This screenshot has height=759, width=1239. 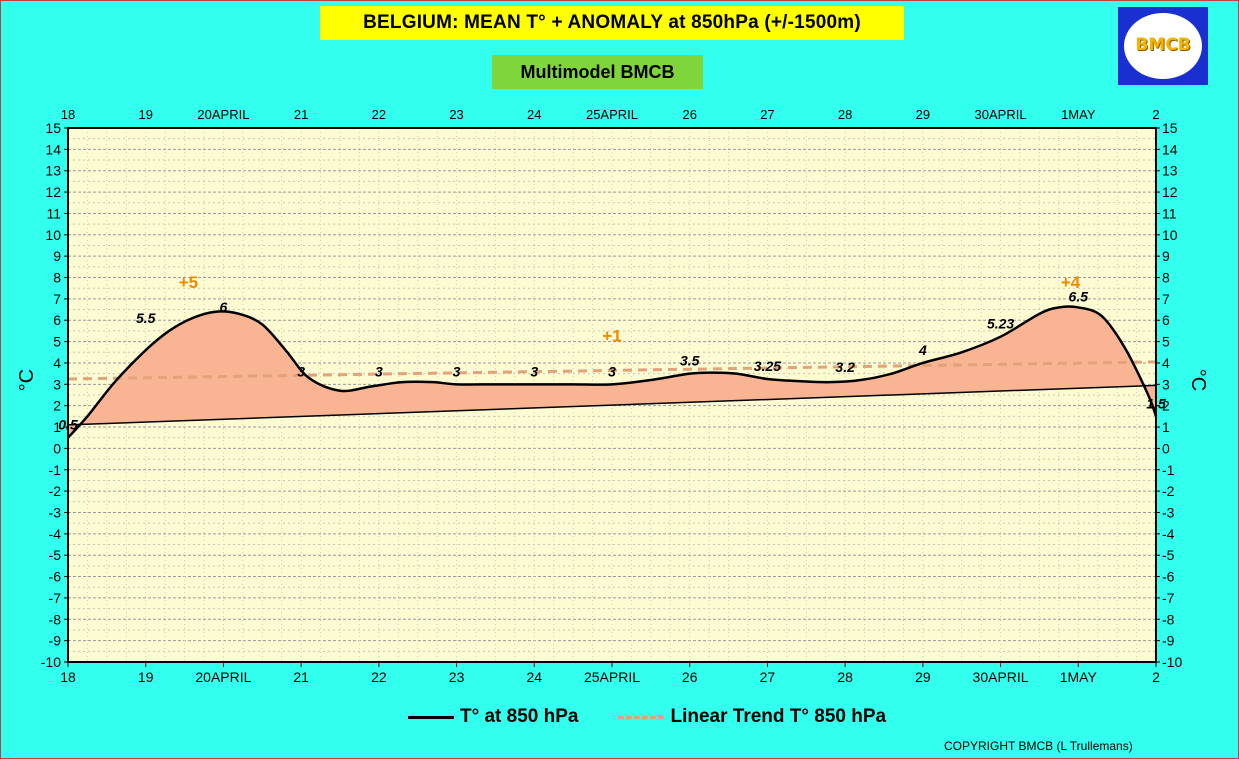 I want to click on y-tick-label-right: 2, so click(x=1166, y=406).